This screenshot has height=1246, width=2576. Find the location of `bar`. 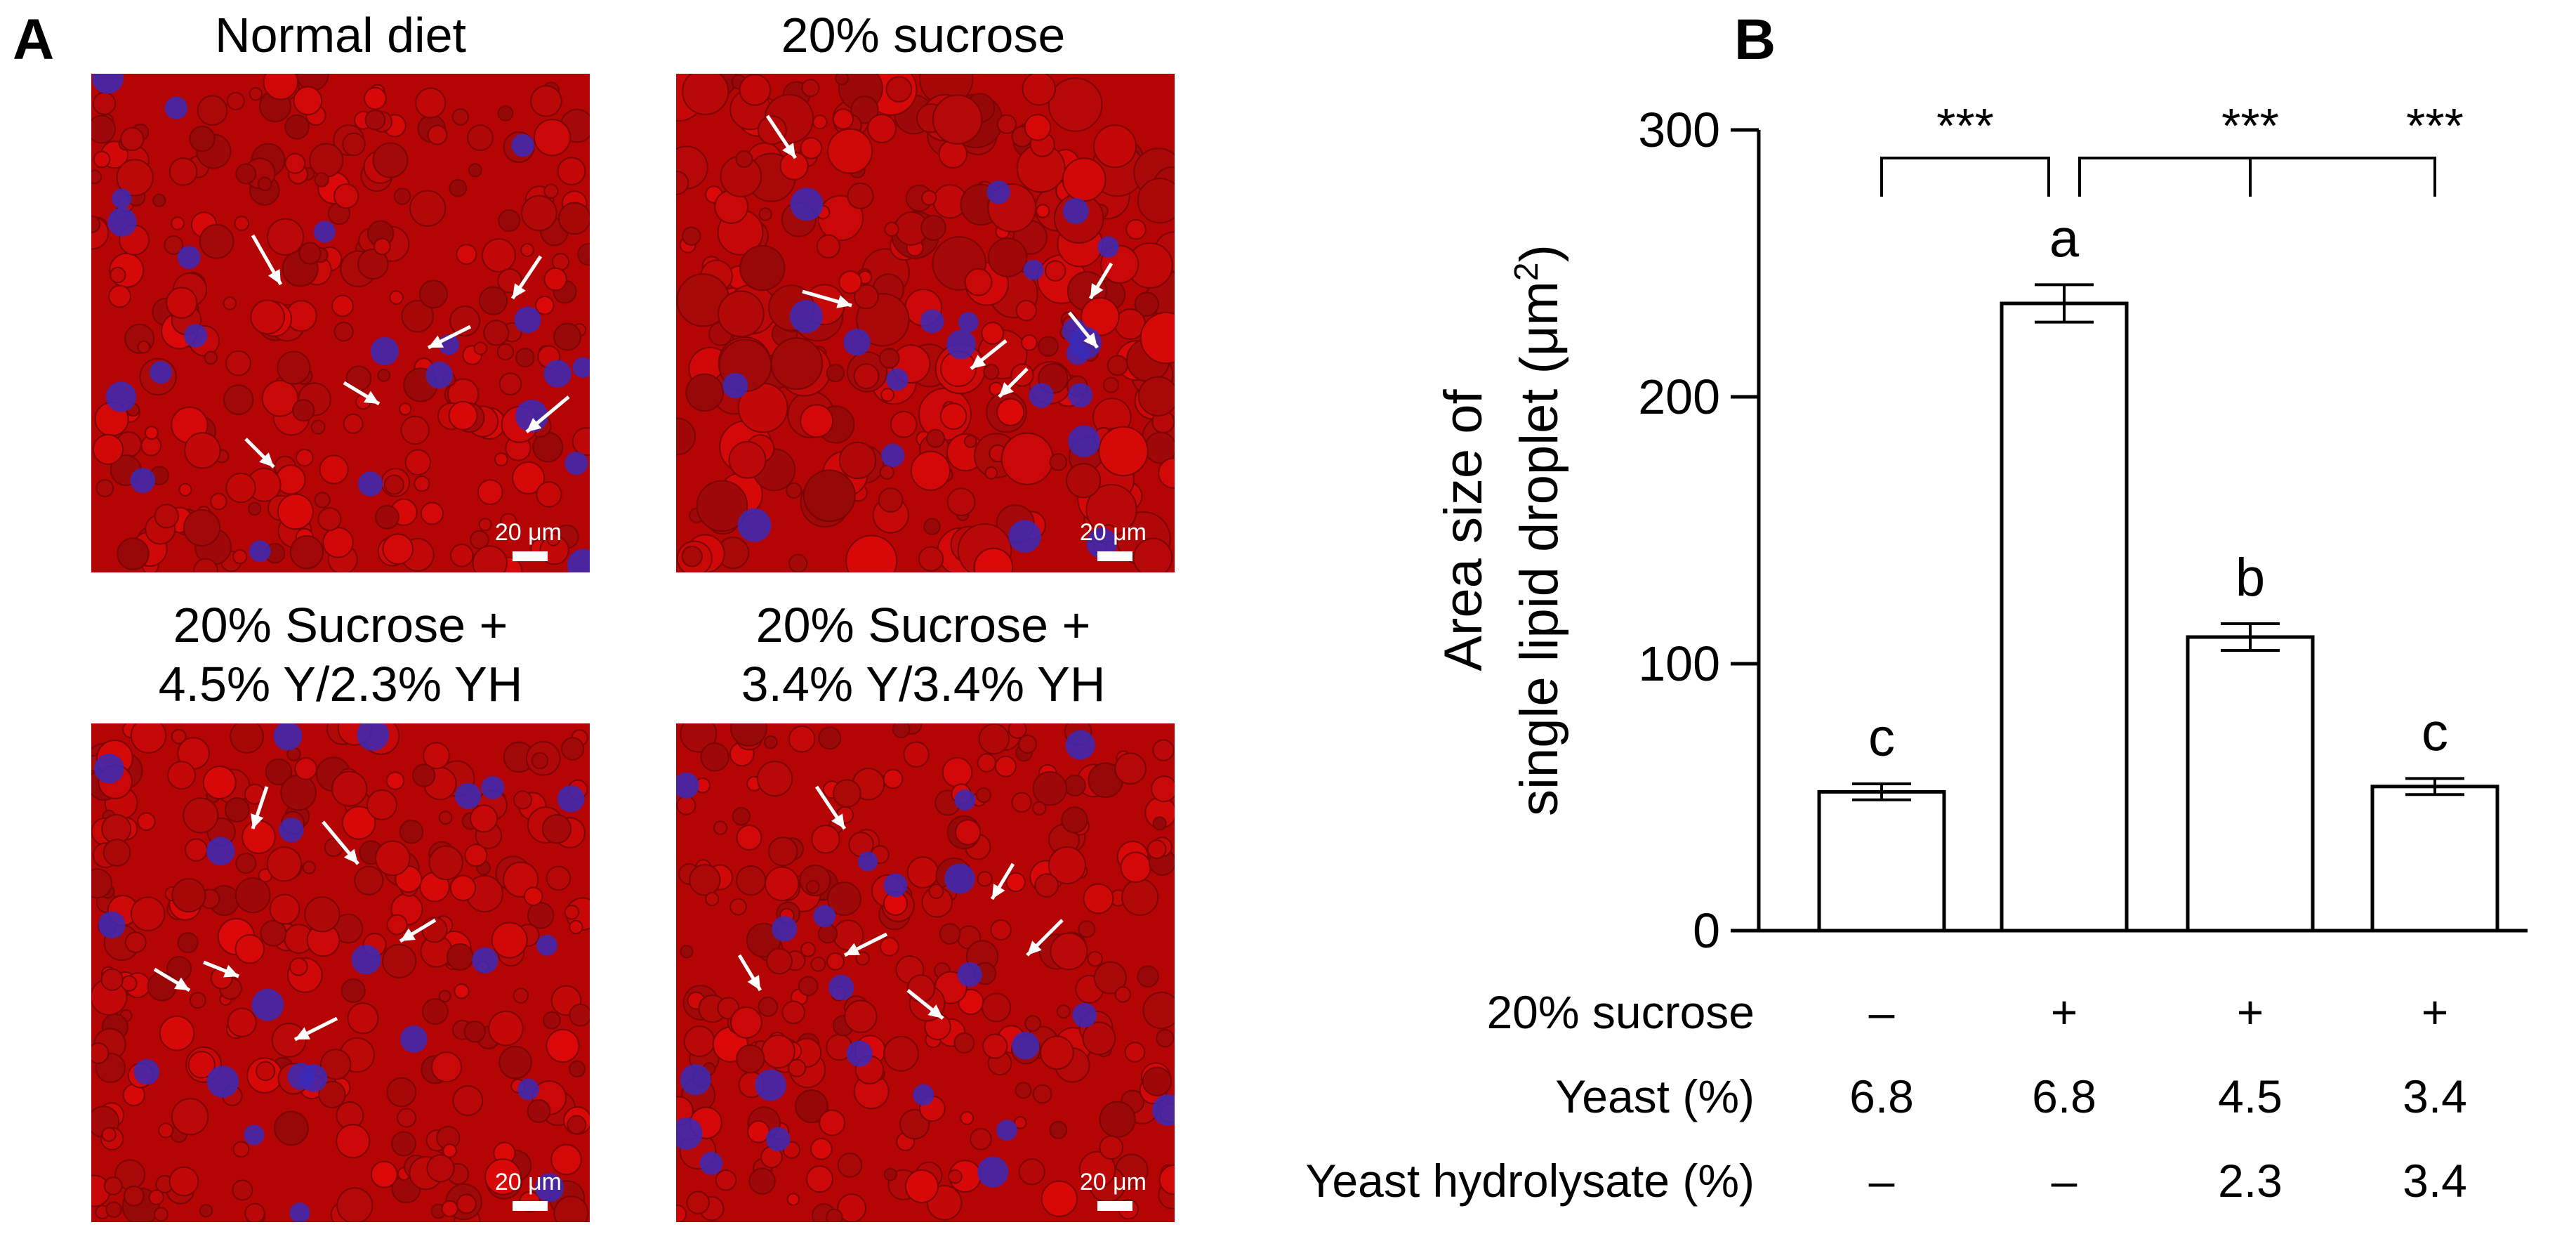

bar is located at coordinates (2434, 859).